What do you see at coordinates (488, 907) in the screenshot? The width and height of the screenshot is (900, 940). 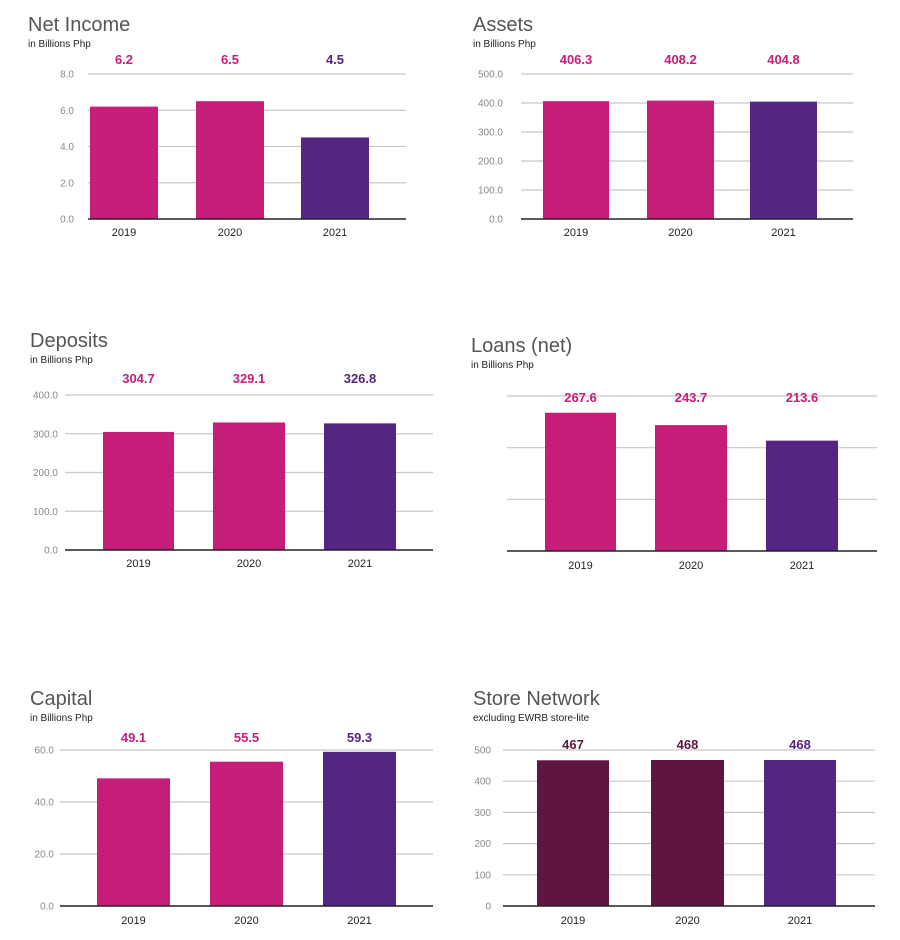 I see `y-tick-label: 0` at bounding box center [488, 907].